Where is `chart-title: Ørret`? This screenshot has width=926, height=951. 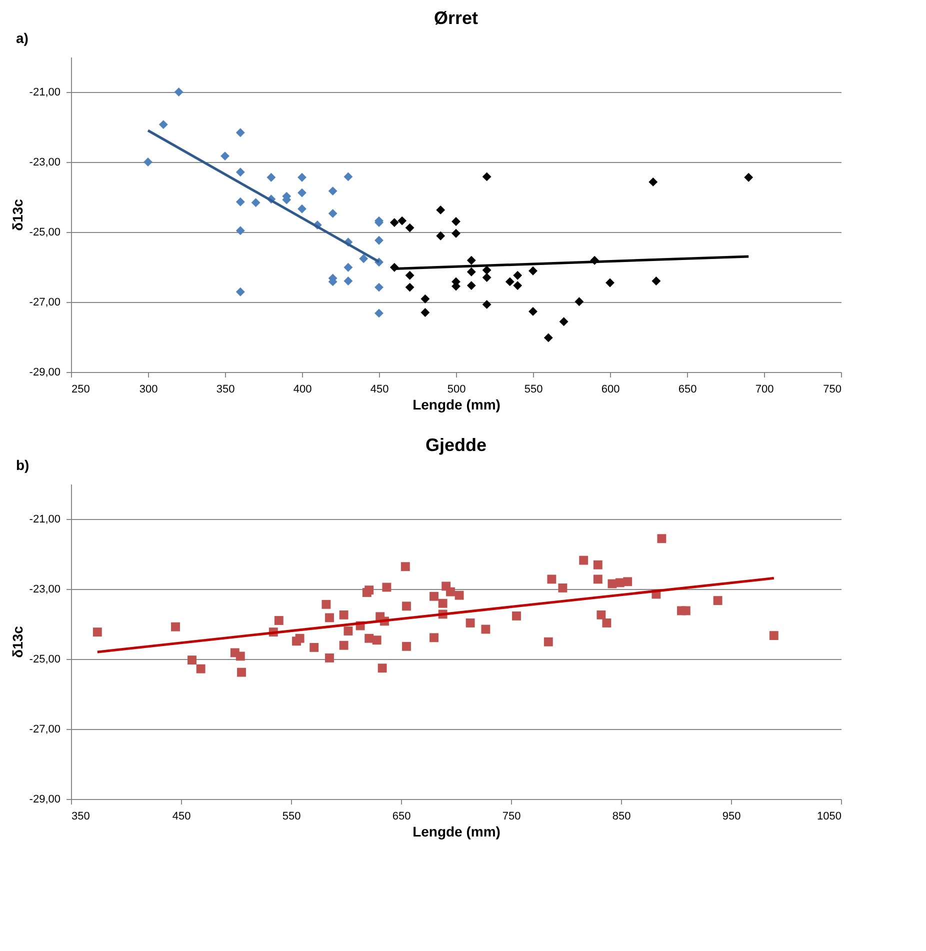 chart-title: Ørret is located at coordinates (456, 18).